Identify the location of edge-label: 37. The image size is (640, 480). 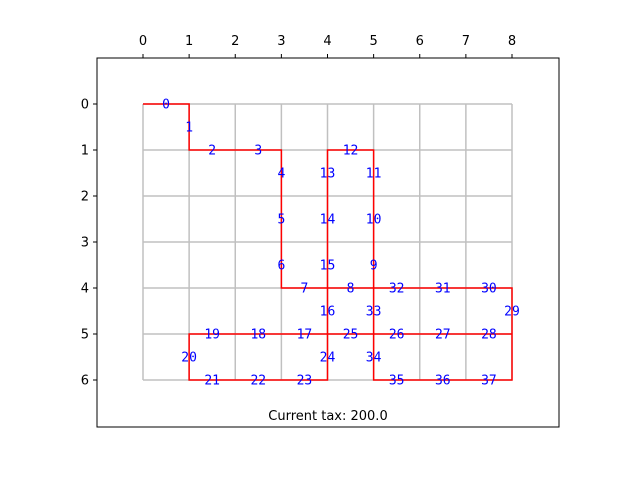
(489, 381).